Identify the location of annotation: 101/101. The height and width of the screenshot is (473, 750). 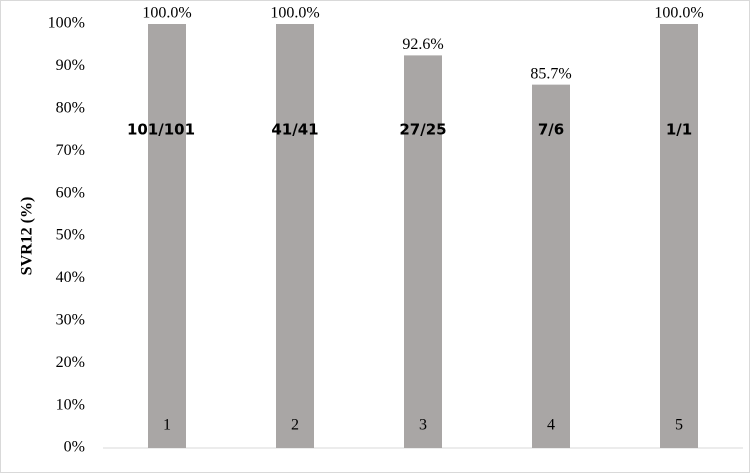
(161, 130).